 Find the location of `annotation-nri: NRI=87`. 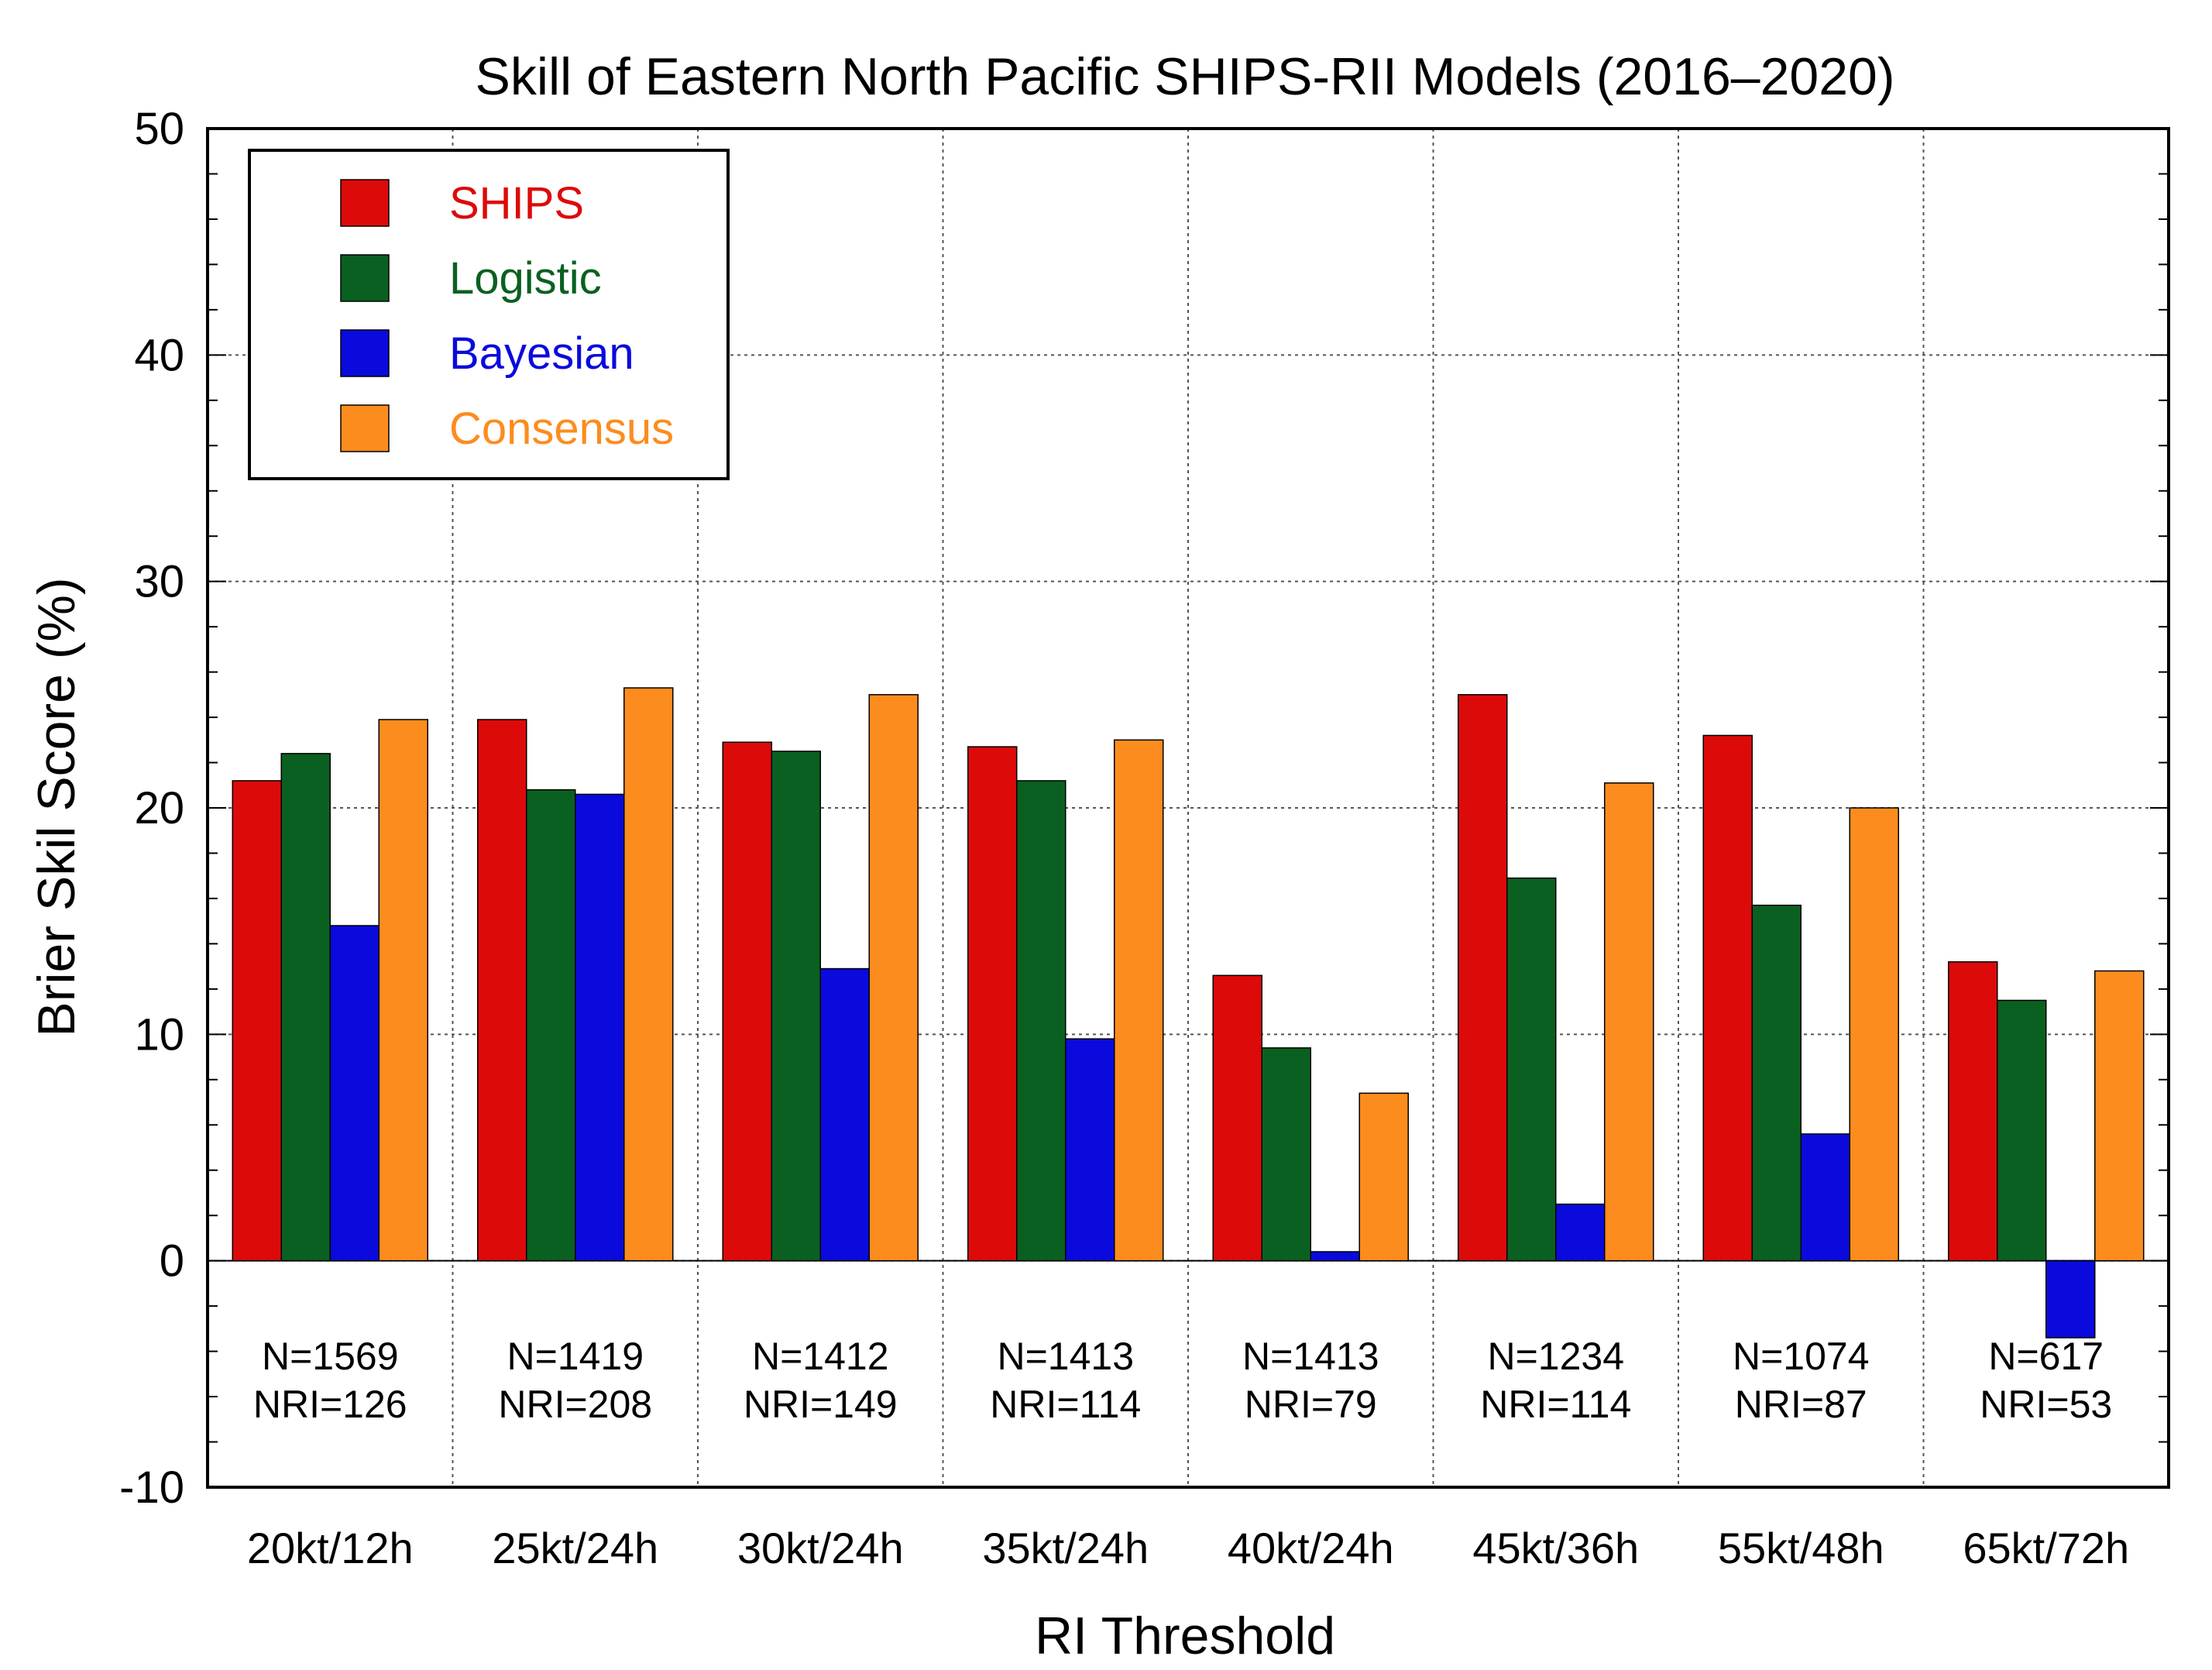

annotation-nri: NRI=87 is located at coordinates (1801, 1404).